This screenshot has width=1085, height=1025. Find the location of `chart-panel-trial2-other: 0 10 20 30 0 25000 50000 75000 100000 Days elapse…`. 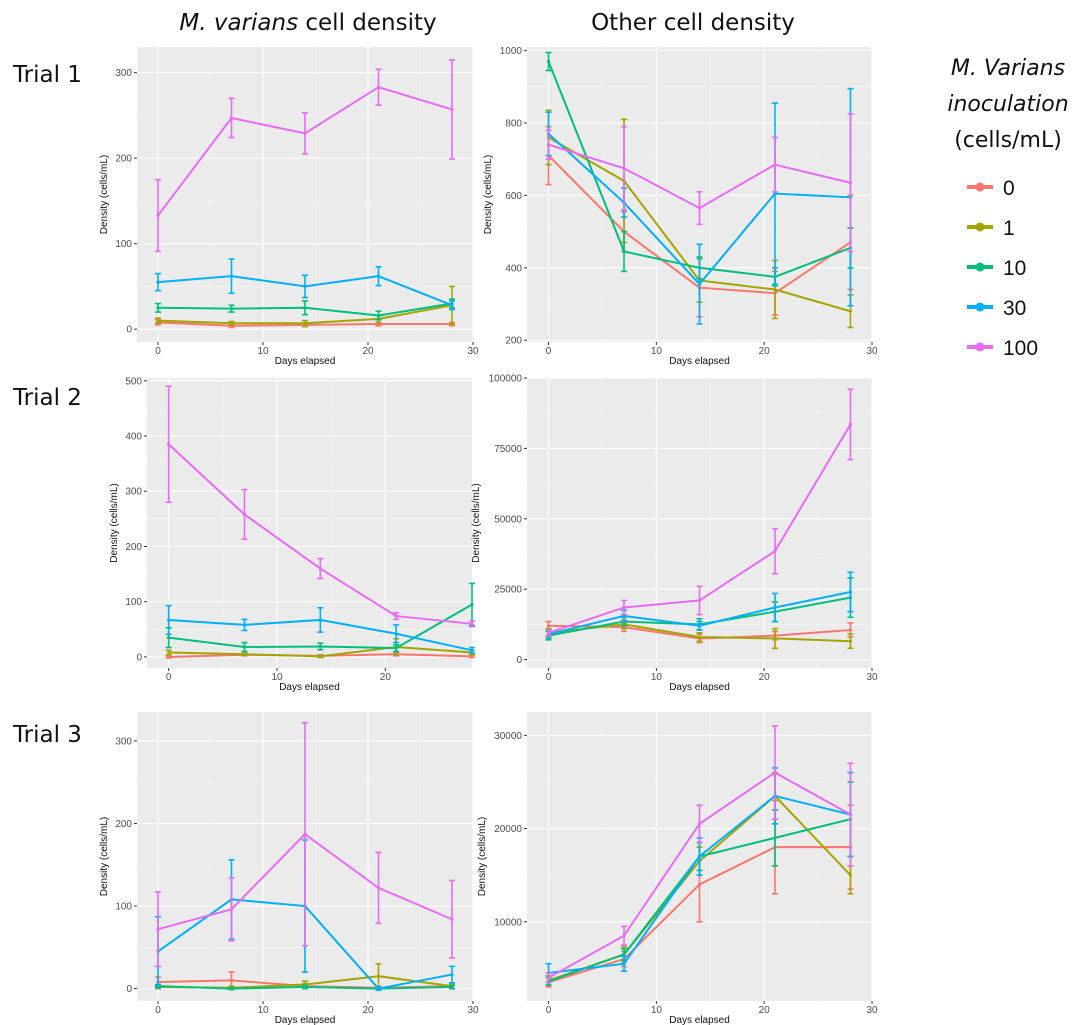

chart-panel-trial2-other: 0 10 20 30 0 25000 50000 75000 100000 Days elapse… is located at coordinates (674, 534).